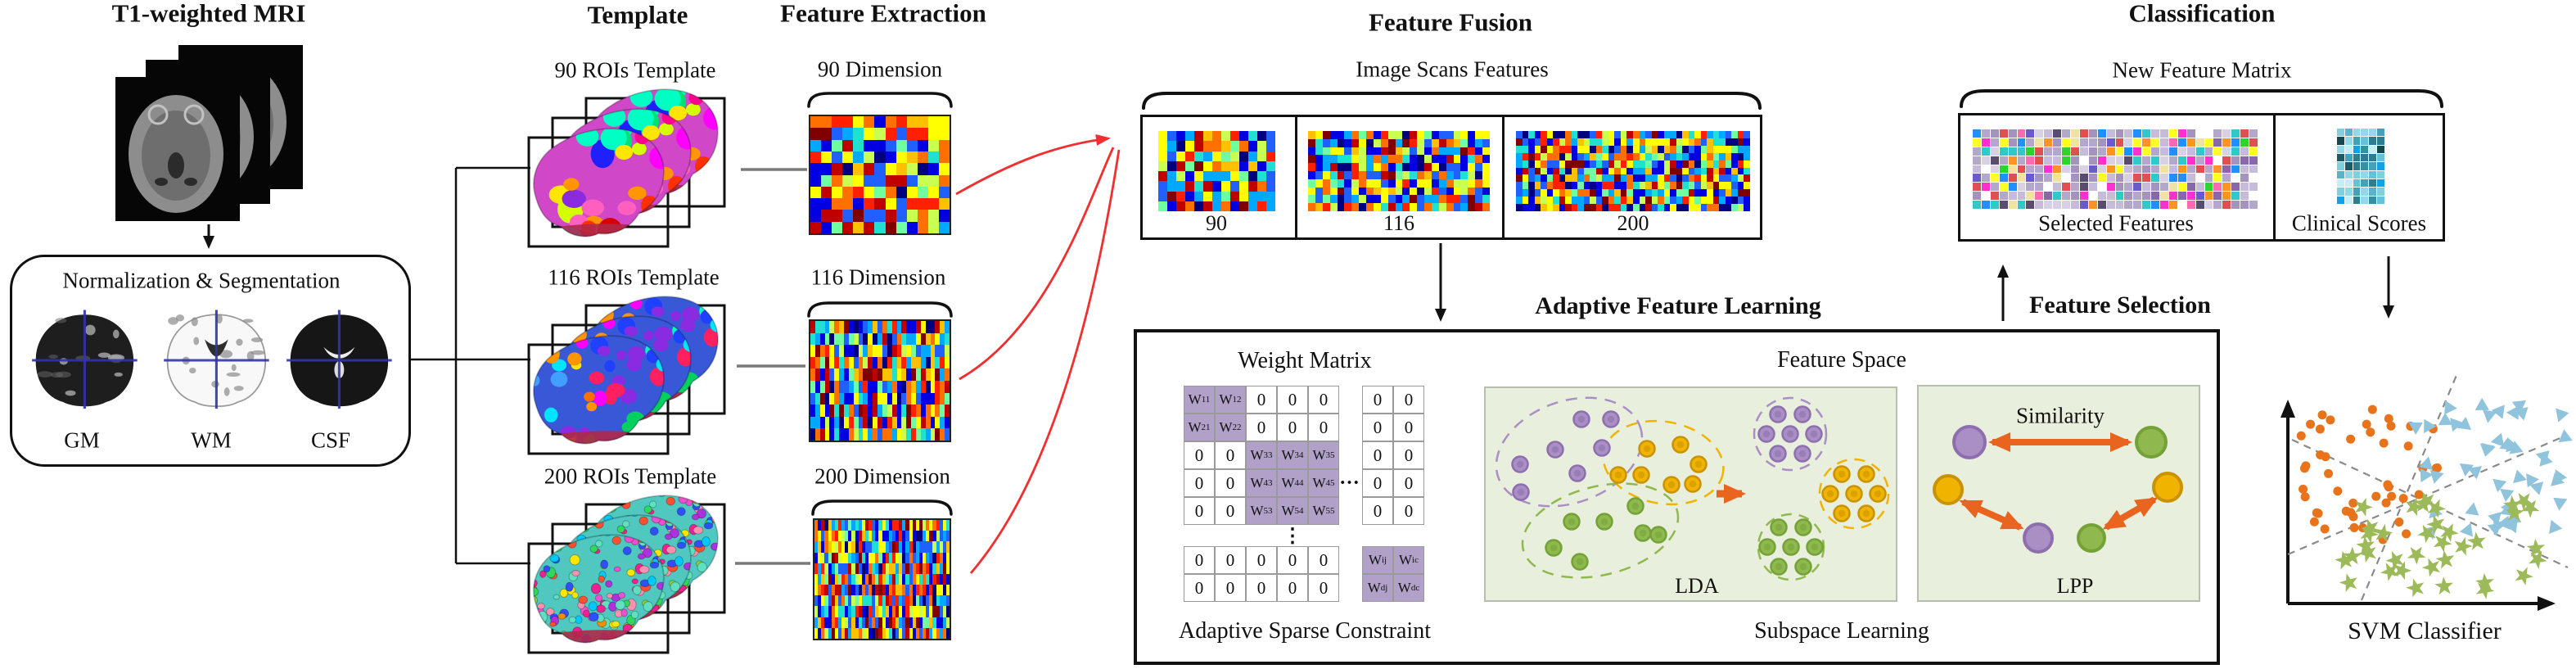 The height and width of the screenshot is (669, 2576). What do you see at coordinates (634, 277) in the screenshot?
I see `template-116-label: 116 ROIs Template` at bounding box center [634, 277].